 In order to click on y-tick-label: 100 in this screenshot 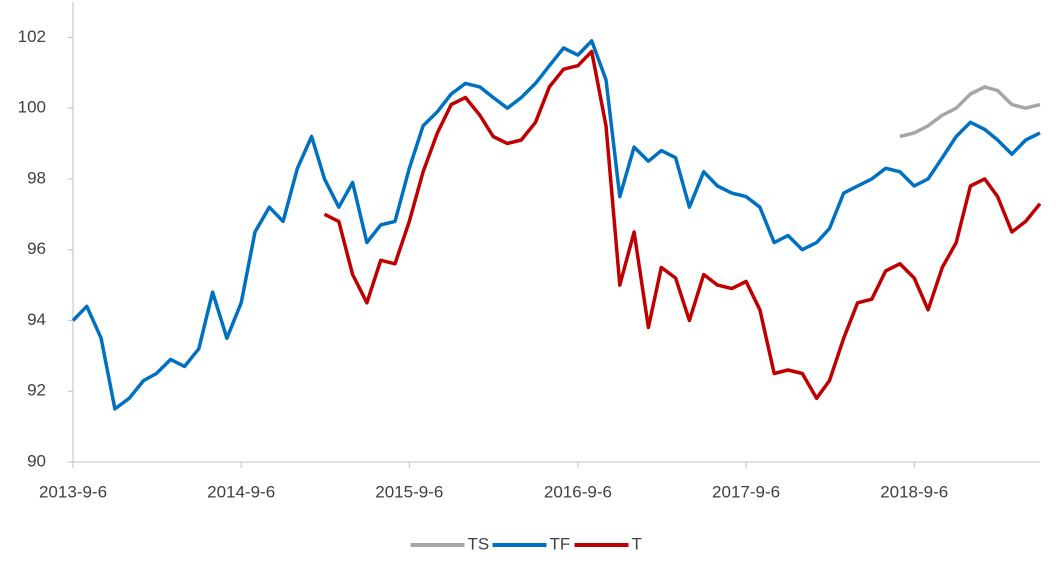, I will do `click(32, 107)`.